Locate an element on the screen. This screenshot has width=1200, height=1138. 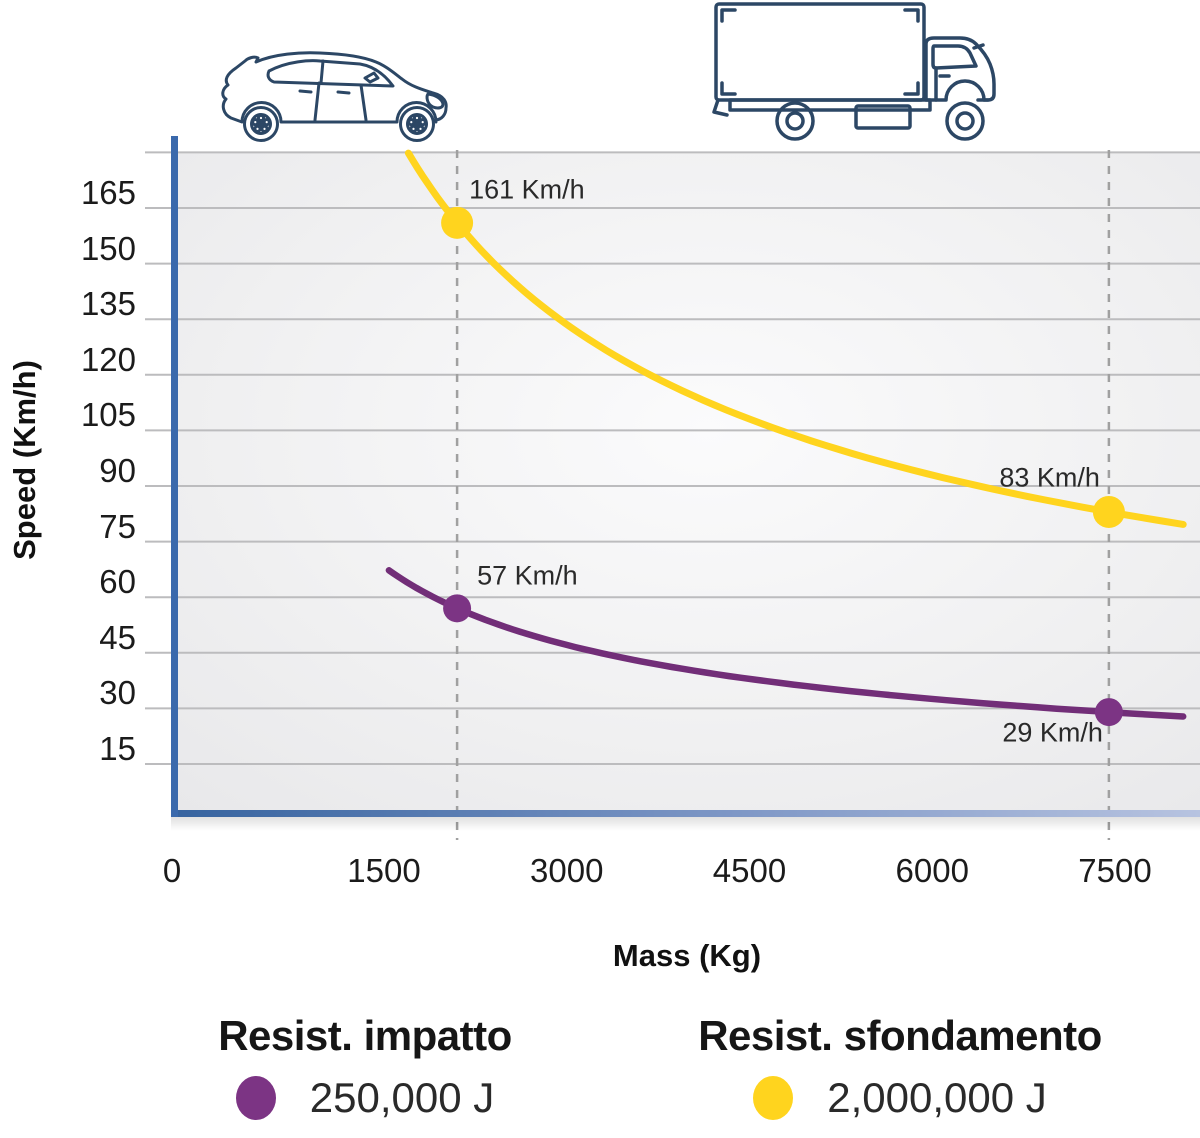
x-tick-label: 0 is located at coordinates (172, 870).